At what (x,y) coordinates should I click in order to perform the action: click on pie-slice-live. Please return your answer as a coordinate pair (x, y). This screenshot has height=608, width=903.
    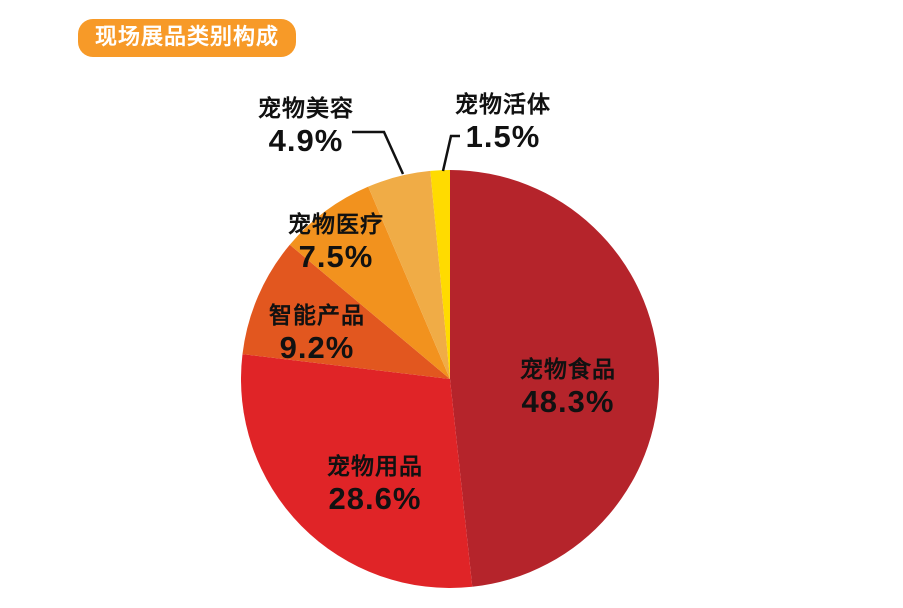
    Looking at the image, I should click on (440, 274).